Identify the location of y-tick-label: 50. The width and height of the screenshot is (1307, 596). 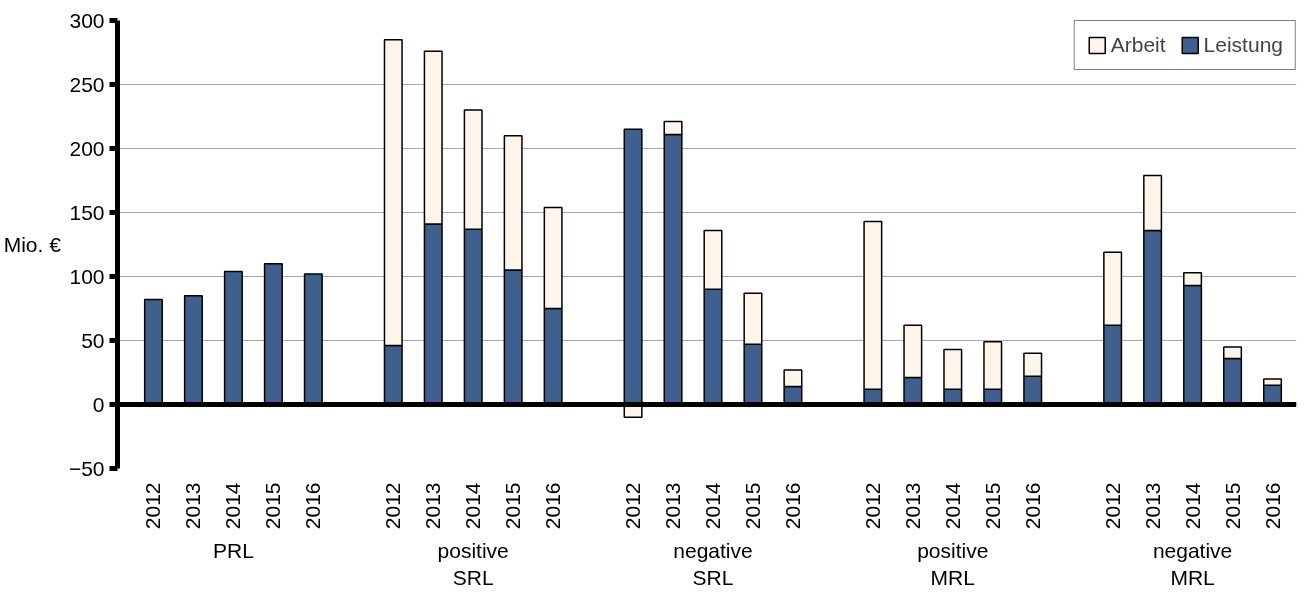
(93, 340).